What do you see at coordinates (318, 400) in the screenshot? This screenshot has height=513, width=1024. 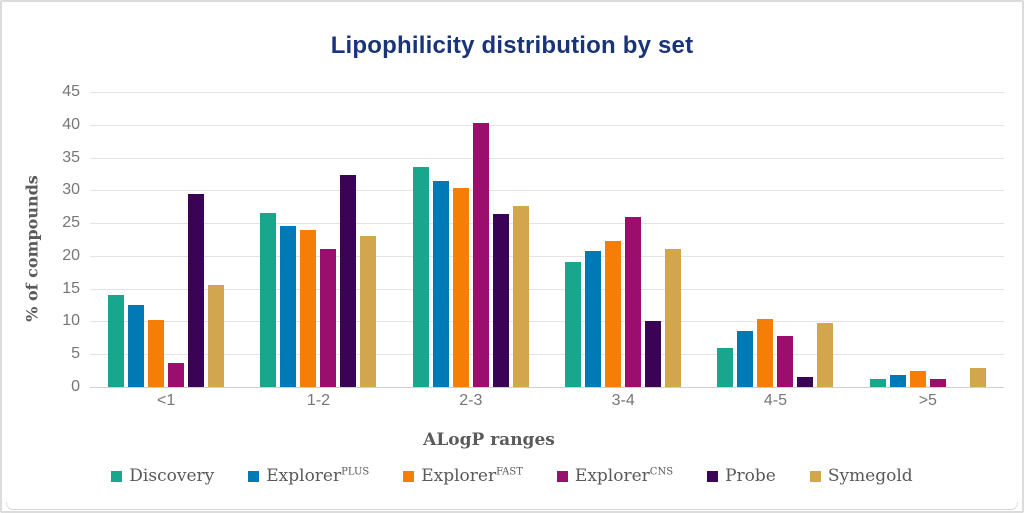 I see `x-tick-label: 1-2` at bounding box center [318, 400].